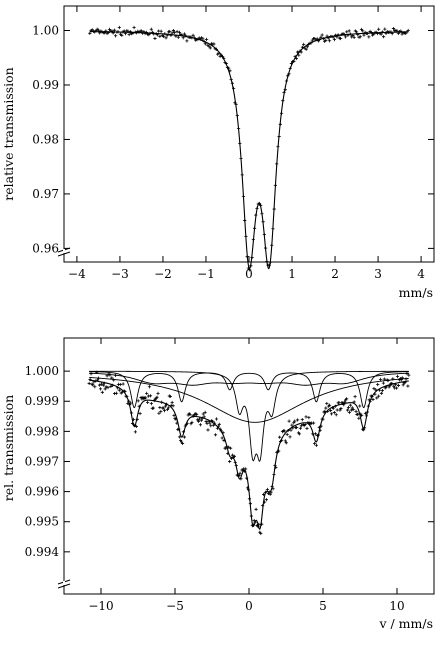 The width and height of the screenshot is (436, 651). I want to click on axis-break-mark, so click(64, 586).